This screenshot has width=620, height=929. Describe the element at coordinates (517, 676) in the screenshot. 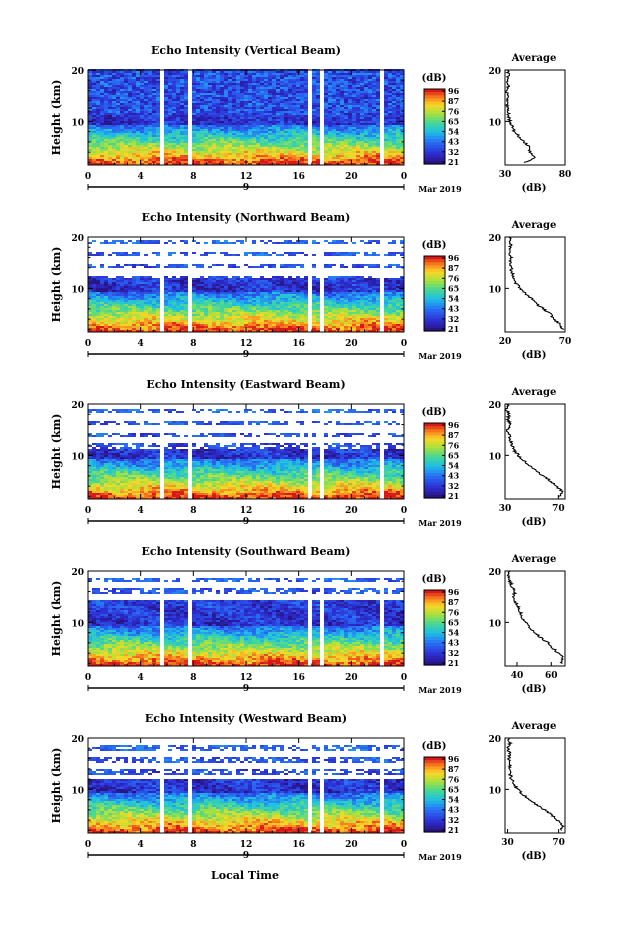

I see `profile-x-tick-label: 40` at that location.